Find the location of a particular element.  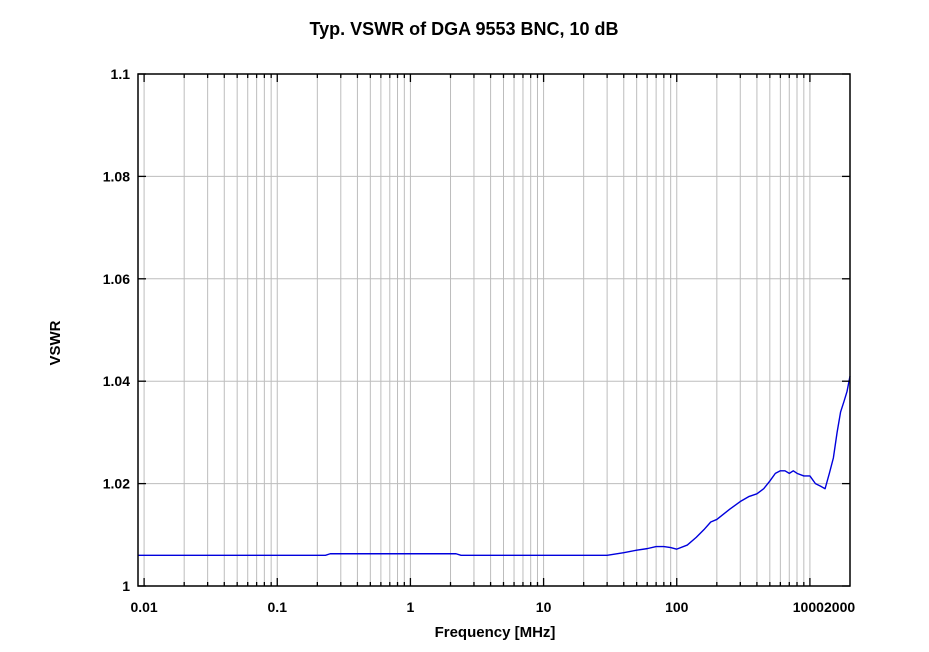

y-tick-label: 1.1 is located at coordinates (121, 74).